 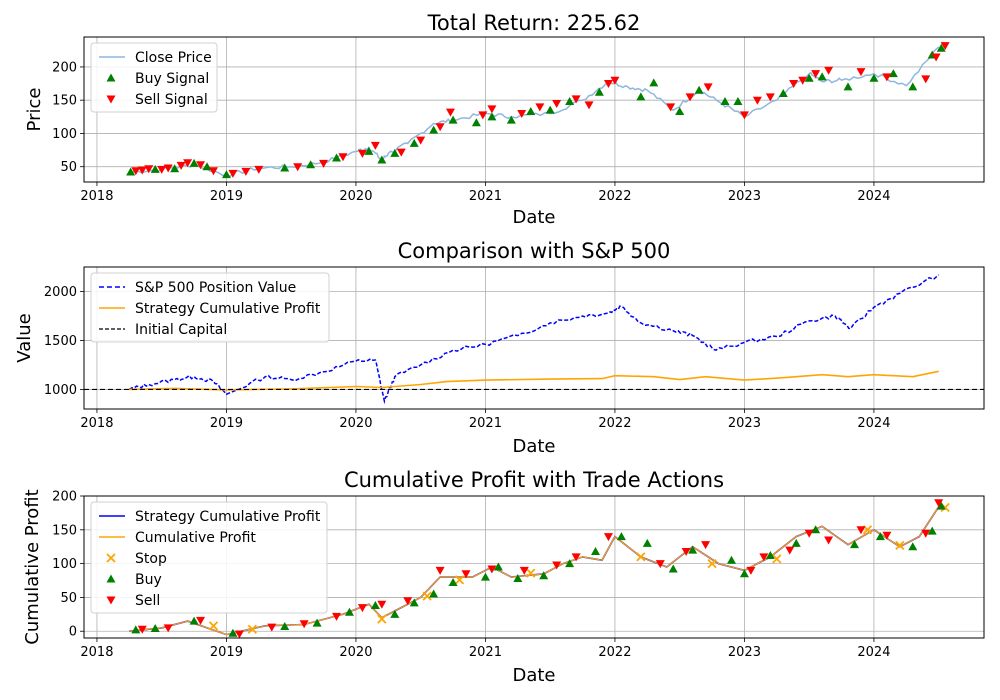 I want to click on y-tick-label: 2000, so click(x=60, y=292).